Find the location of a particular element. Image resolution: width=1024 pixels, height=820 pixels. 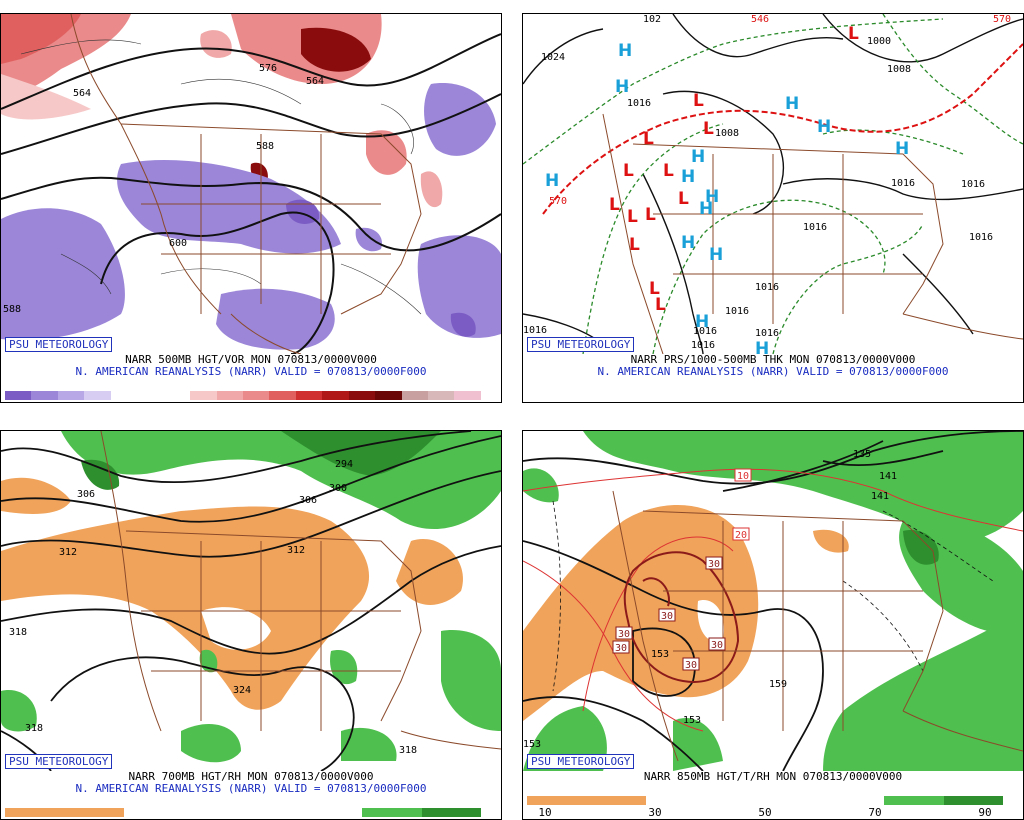

rh-very-moist-area is located at coordinates (100, 474).